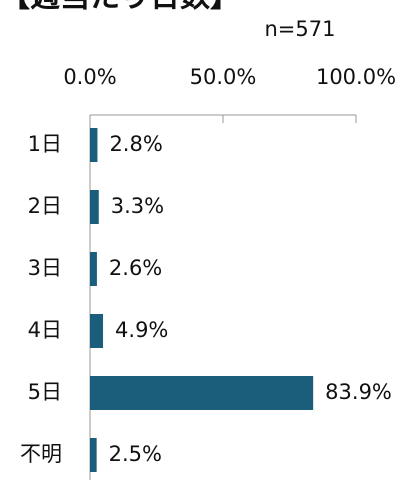  What do you see at coordinates (120, 7) in the screenshot?
I see `chart-title: 【週当たり日数】` at bounding box center [120, 7].